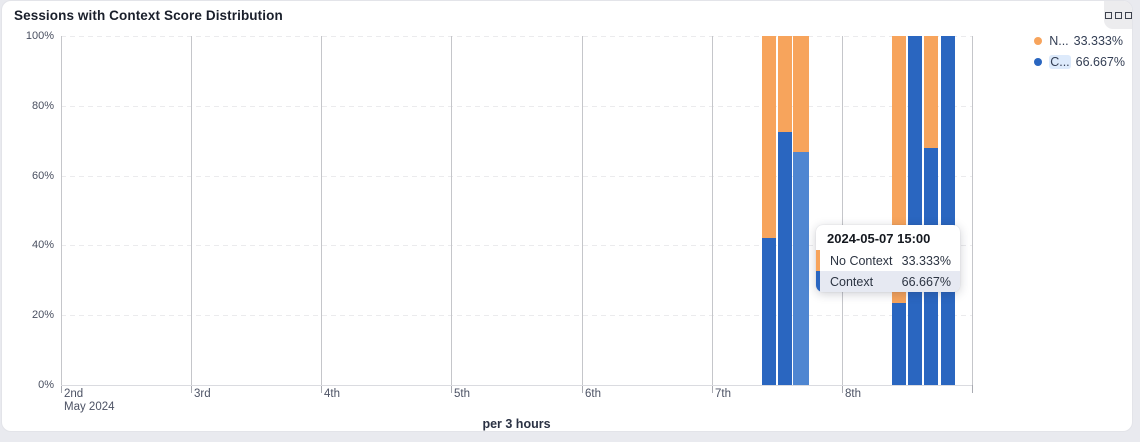 The height and width of the screenshot is (442, 1140). Describe the element at coordinates (148, 15) in the screenshot. I see `chart-title: Sessions with Context Score Distribution` at that location.